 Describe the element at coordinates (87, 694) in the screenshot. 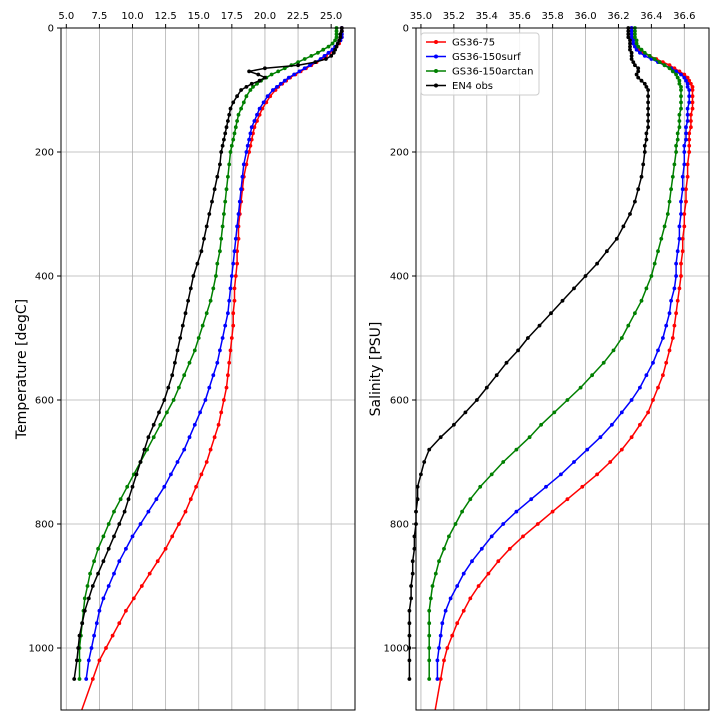

I see `series-line-extension` at that location.